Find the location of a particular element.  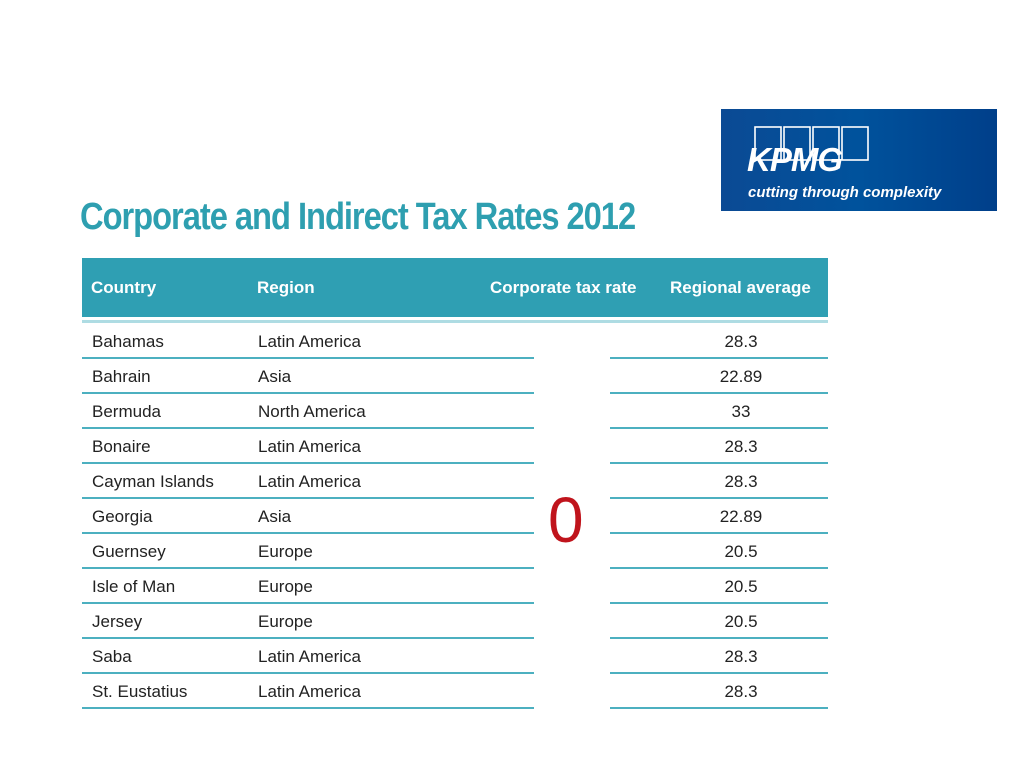

cell-country: Bermuda is located at coordinates (126, 411).